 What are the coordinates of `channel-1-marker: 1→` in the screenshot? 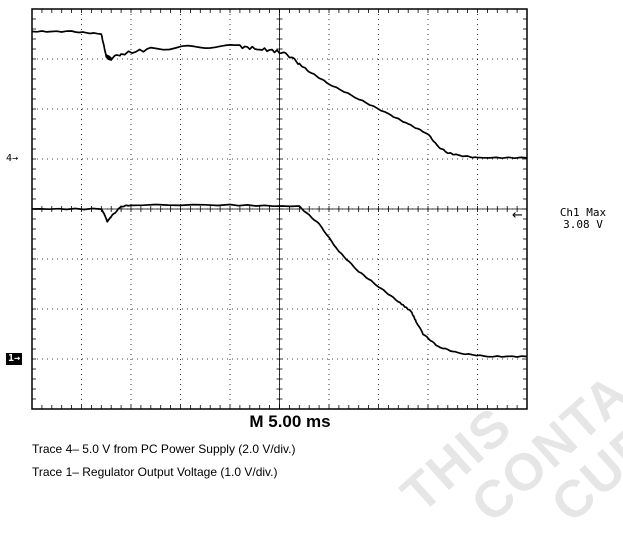 It's located at (14, 359).